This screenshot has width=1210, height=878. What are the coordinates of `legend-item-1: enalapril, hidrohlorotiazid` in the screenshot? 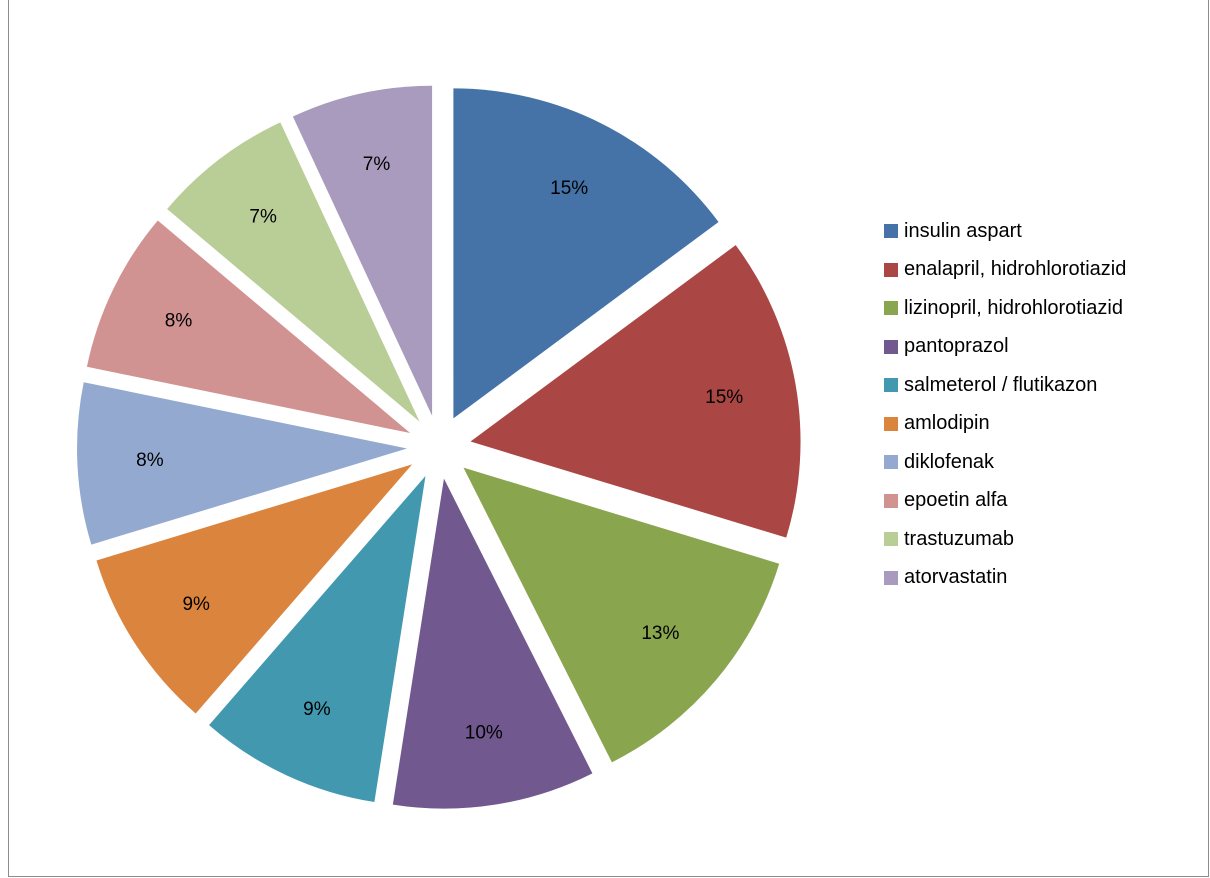 It's located at (1005, 270).